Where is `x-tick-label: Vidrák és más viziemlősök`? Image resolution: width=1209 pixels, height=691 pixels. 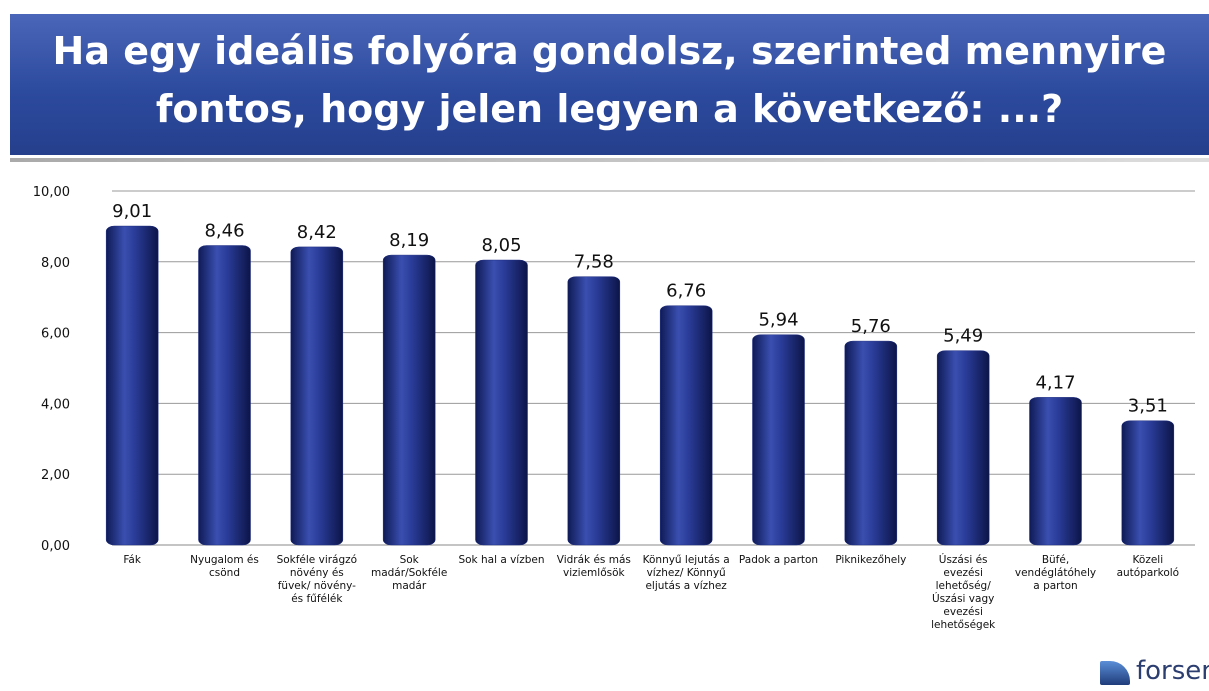 x-tick-label: Vidrák és más viziemlősök is located at coordinates (593, 566).